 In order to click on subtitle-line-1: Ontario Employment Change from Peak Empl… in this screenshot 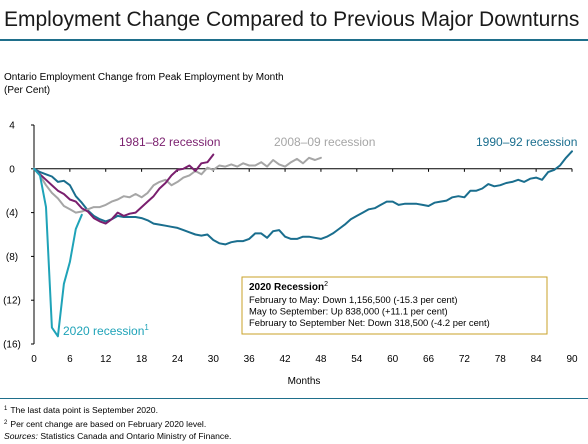, I will do `click(144, 77)`.